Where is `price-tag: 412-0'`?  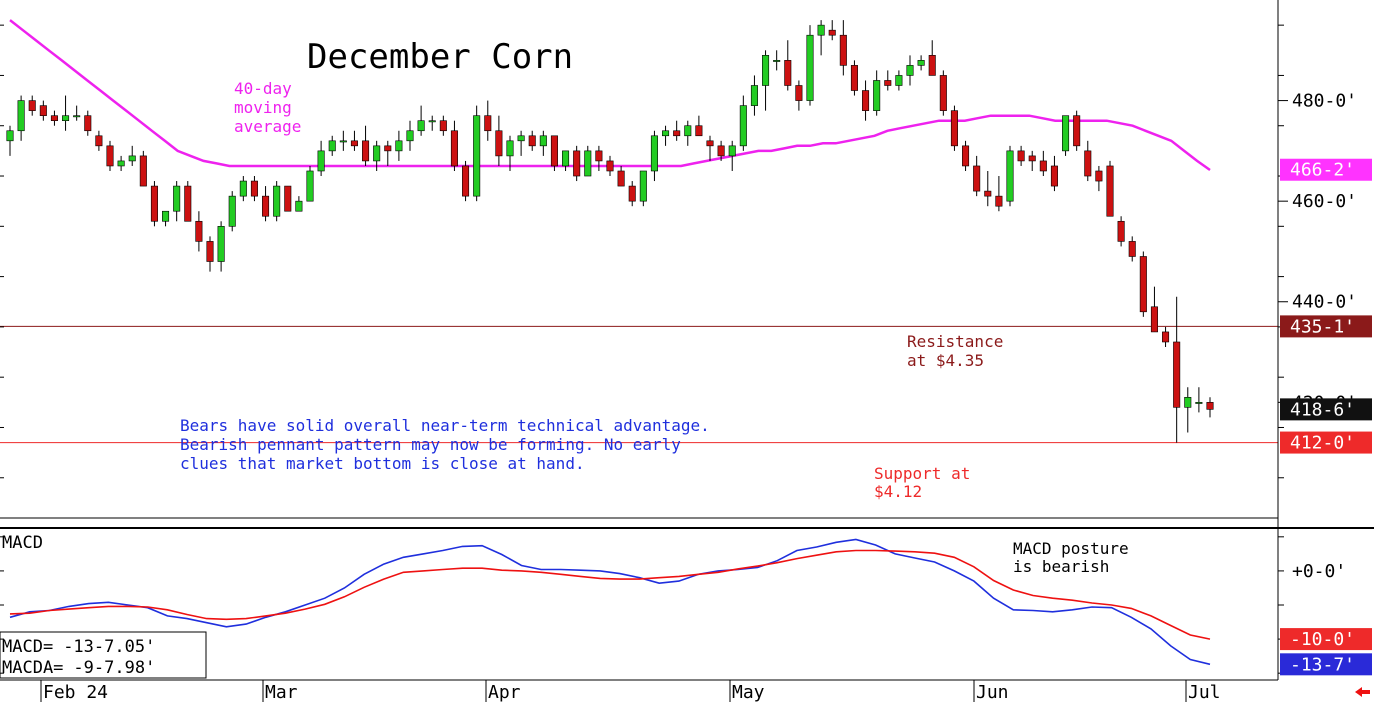
price-tag: 412-0' is located at coordinates (1326, 442).